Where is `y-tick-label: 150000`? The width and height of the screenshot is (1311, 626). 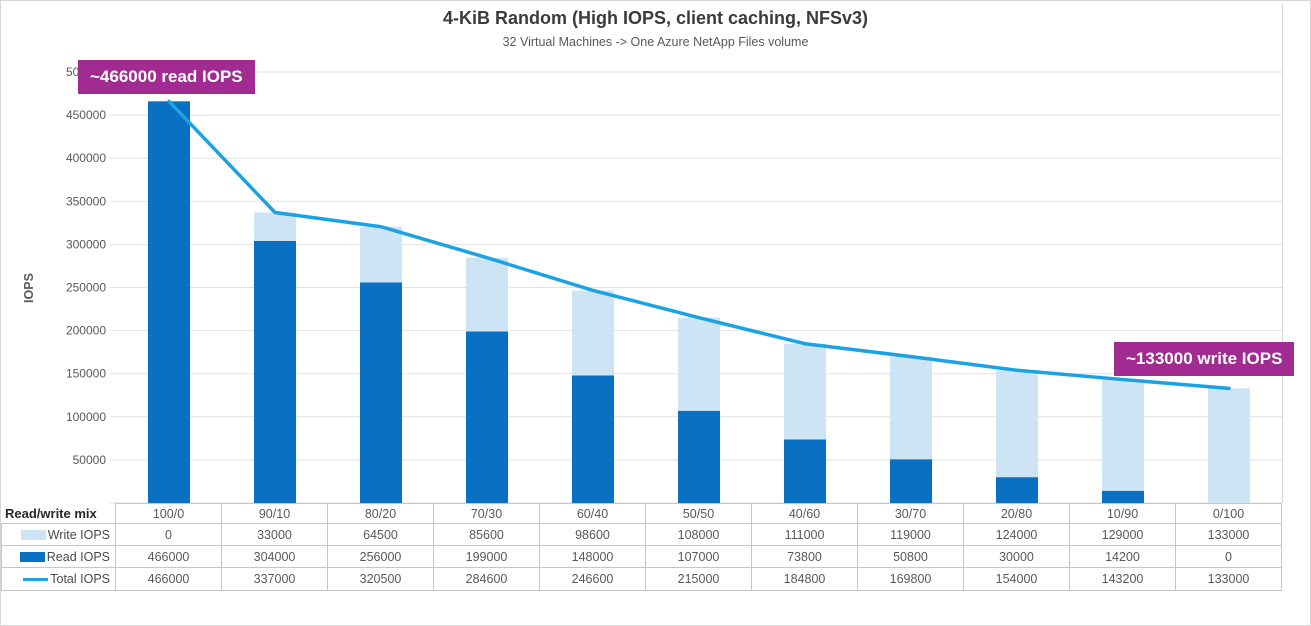 y-tick-label: 150000 is located at coordinates (86, 374).